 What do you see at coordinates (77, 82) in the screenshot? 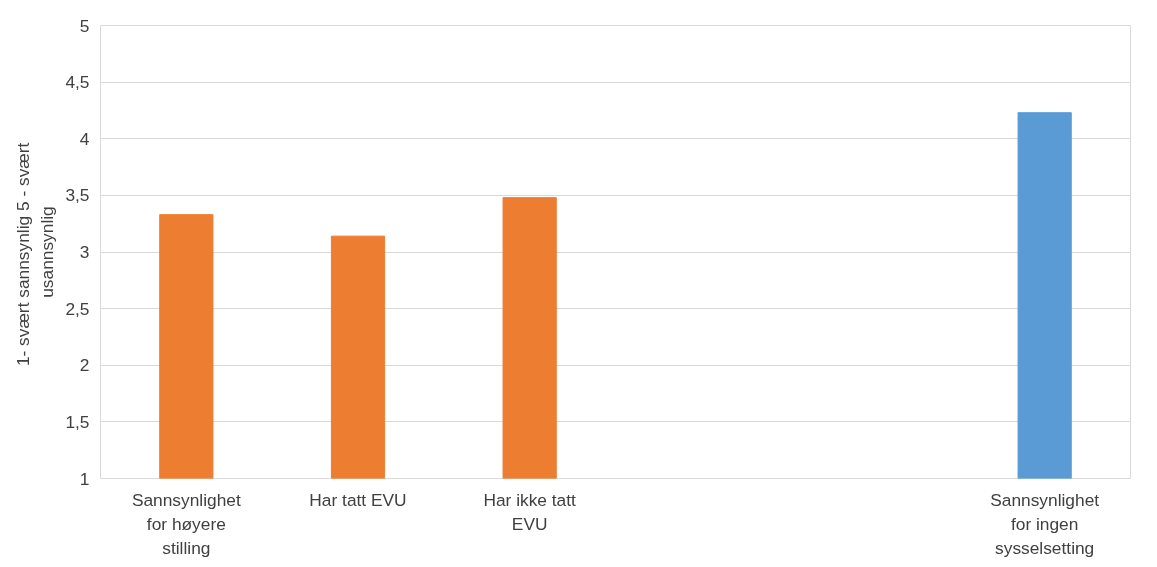
I see `y-tick-label: 4,5` at bounding box center [77, 82].